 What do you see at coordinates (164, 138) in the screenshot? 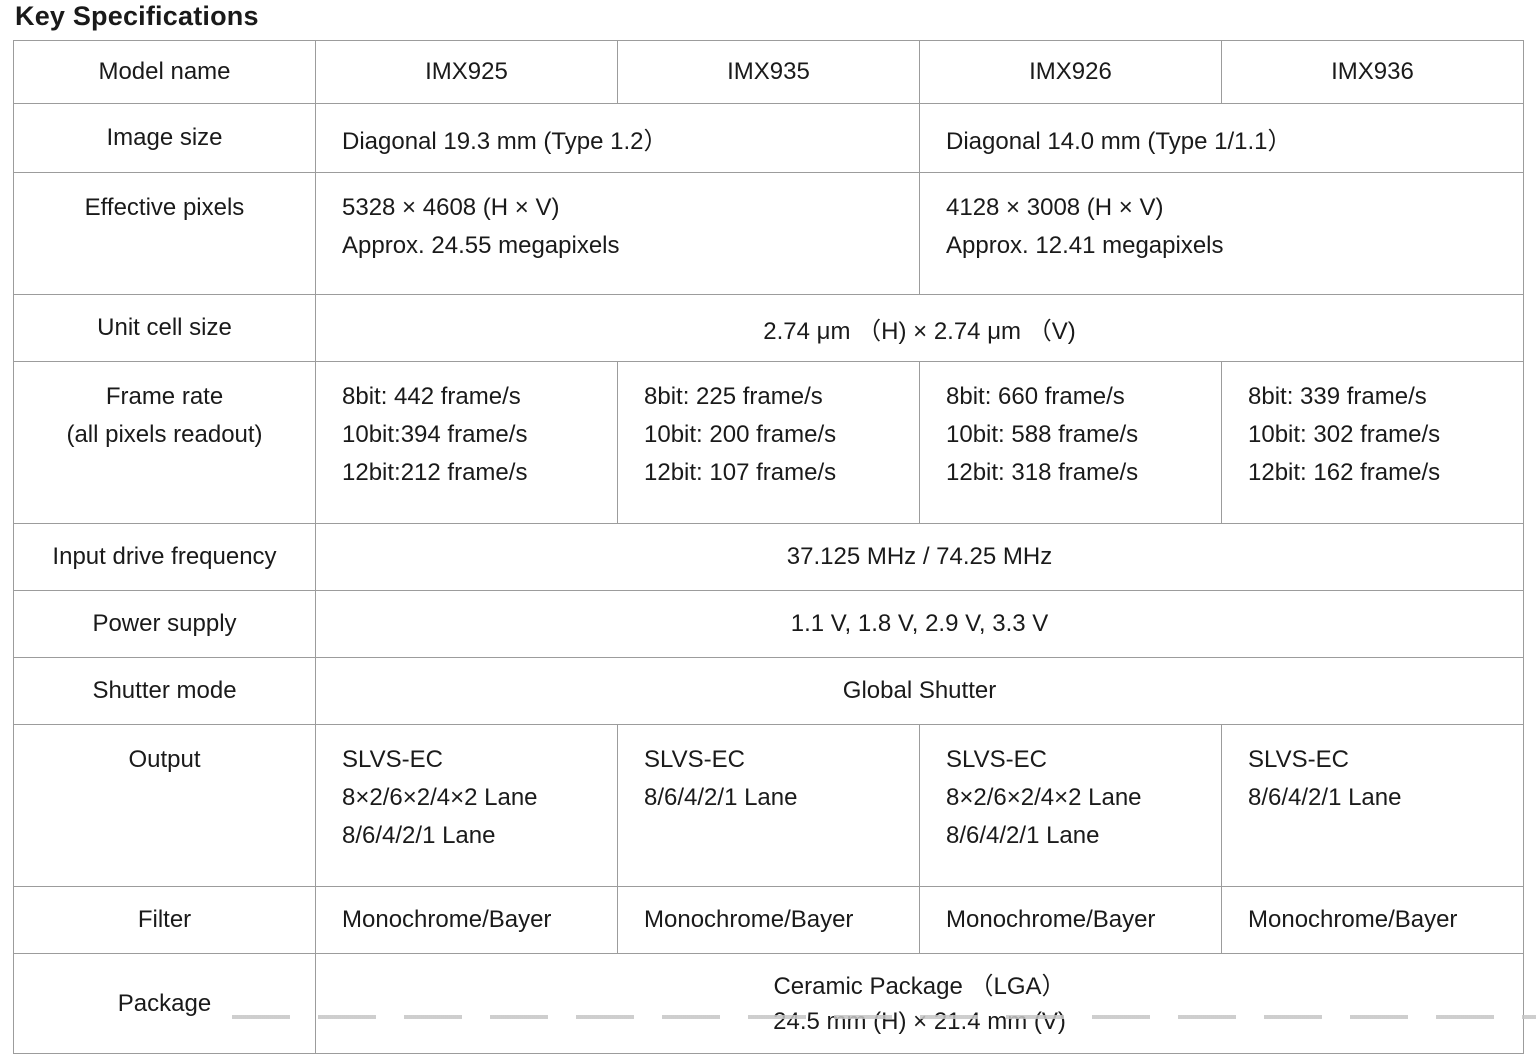
I see `row-label-image-size: Image size` at bounding box center [164, 138].